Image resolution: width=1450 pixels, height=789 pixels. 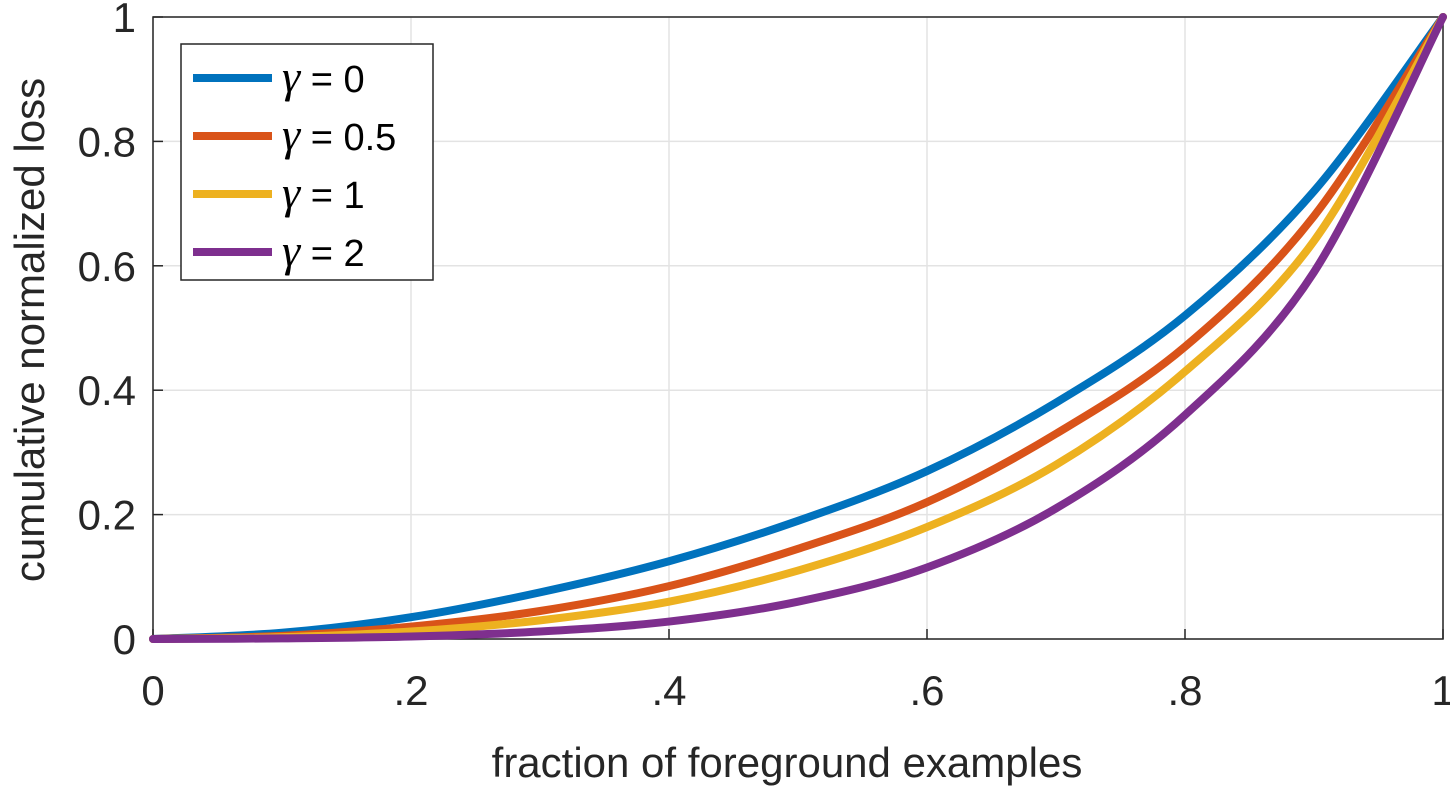 I want to click on x-tick-label: 1, so click(x=1440, y=690).